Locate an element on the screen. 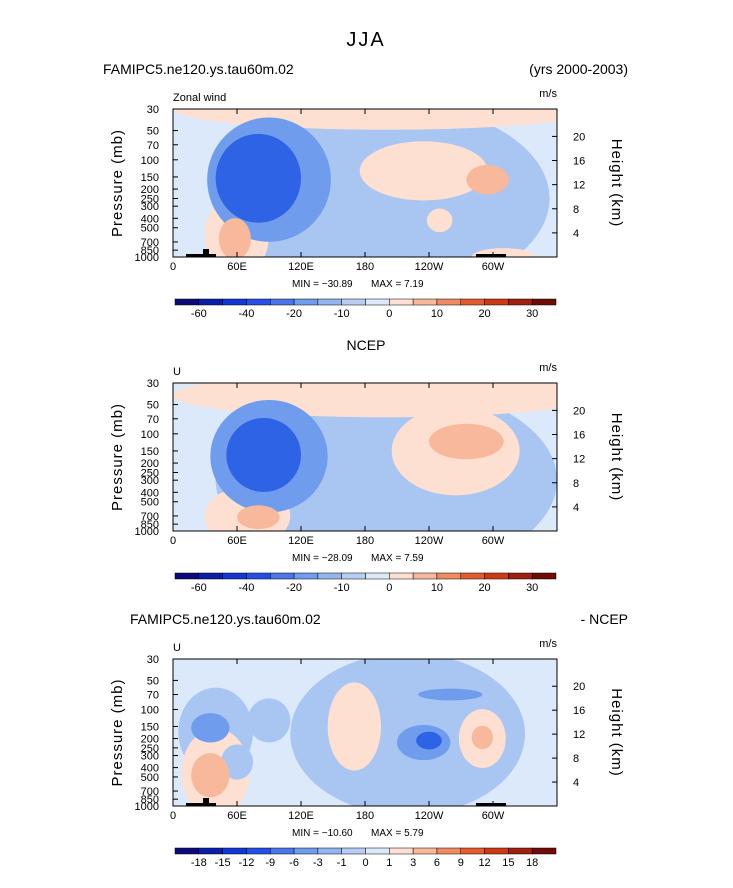 This screenshot has height=888, width=733. x-tick-label: 60E is located at coordinates (237, 541).